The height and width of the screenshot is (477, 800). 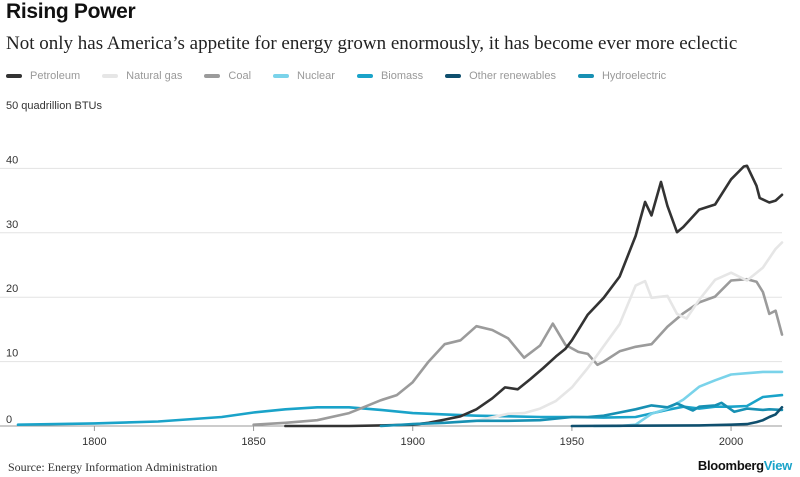 I want to click on brand-logo: BloombergView, so click(x=745, y=465).